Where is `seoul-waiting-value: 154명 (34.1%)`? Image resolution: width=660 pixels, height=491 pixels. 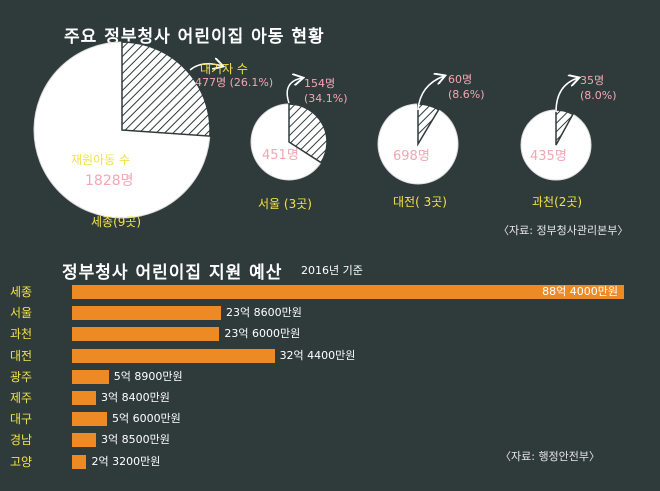
seoul-waiting-value: 154명 (34.1%) is located at coordinates (334, 91).